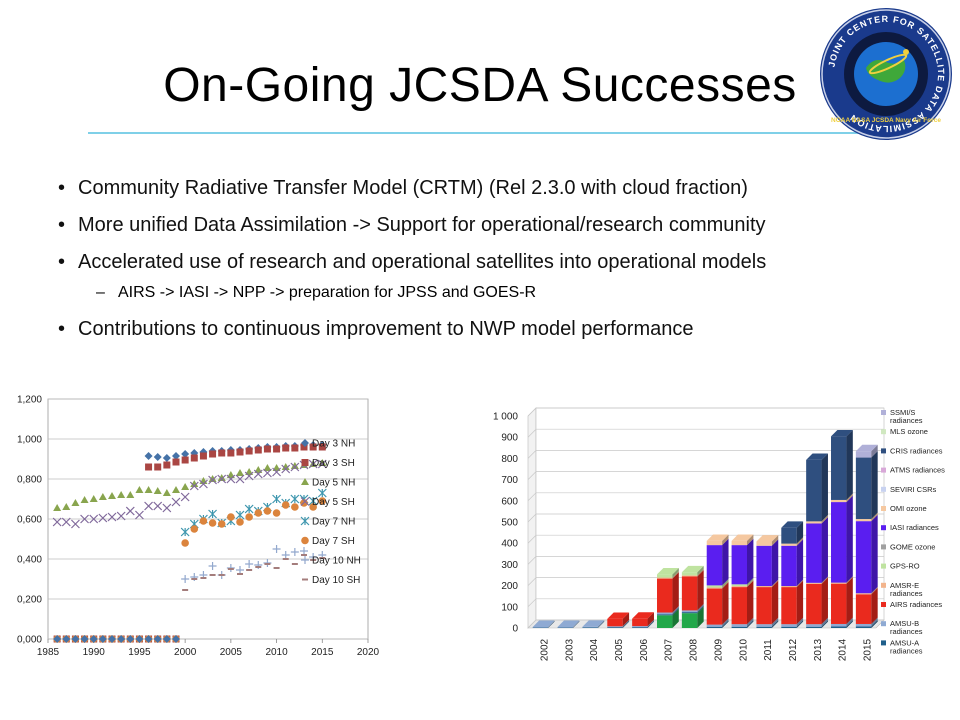 This screenshot has width=960, height=720. Describe the element at coordinates (792, 574) in the screenshot. I see `bar-2012` at that location.